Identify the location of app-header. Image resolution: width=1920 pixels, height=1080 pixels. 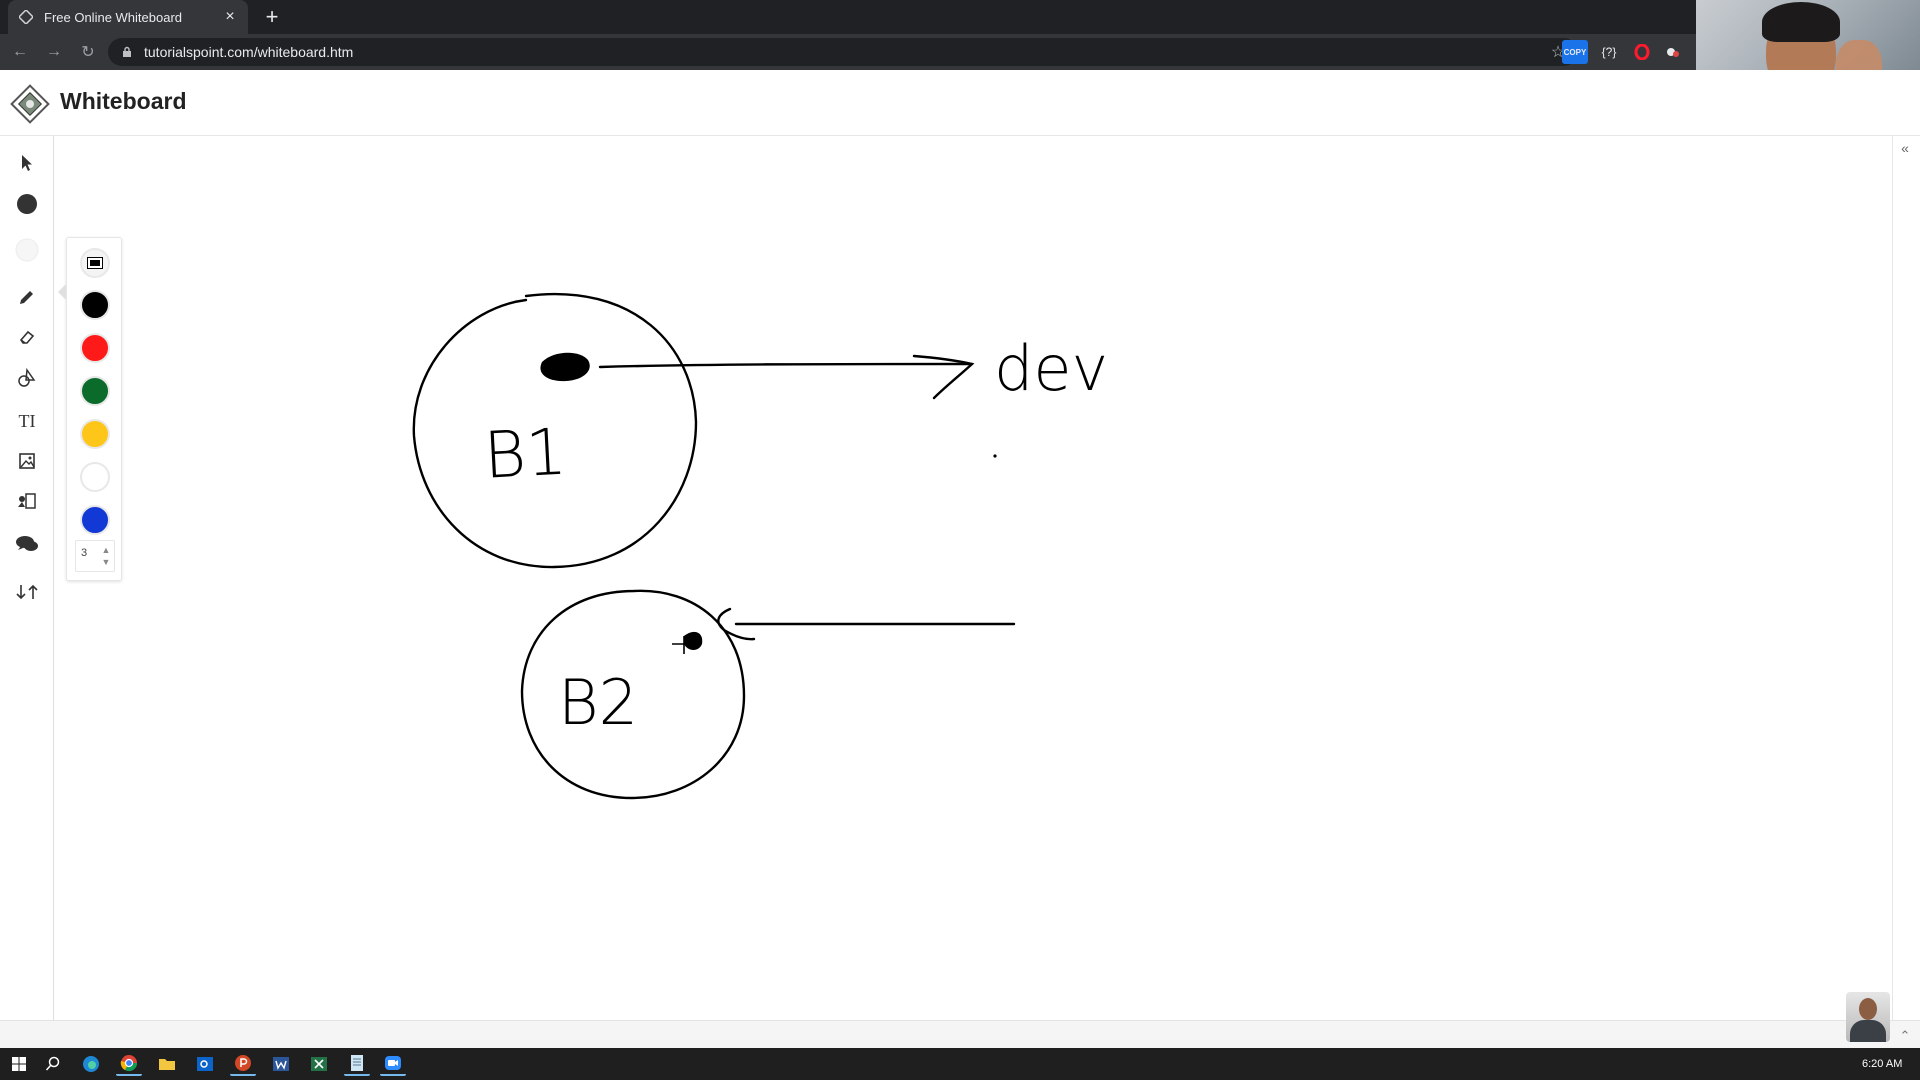
(960, 103).